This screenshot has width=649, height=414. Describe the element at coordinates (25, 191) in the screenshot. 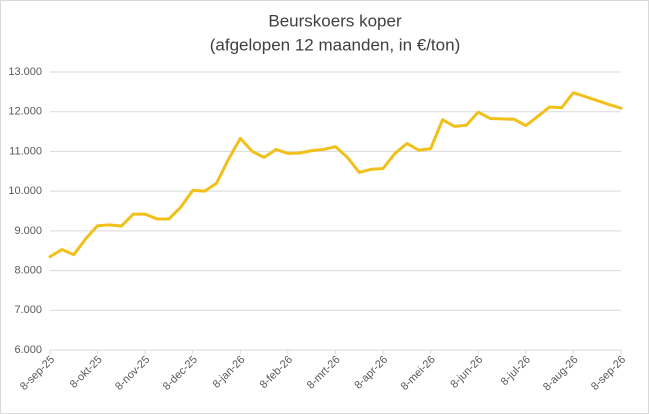

I see `y-tick-label: 10.000` at that location.